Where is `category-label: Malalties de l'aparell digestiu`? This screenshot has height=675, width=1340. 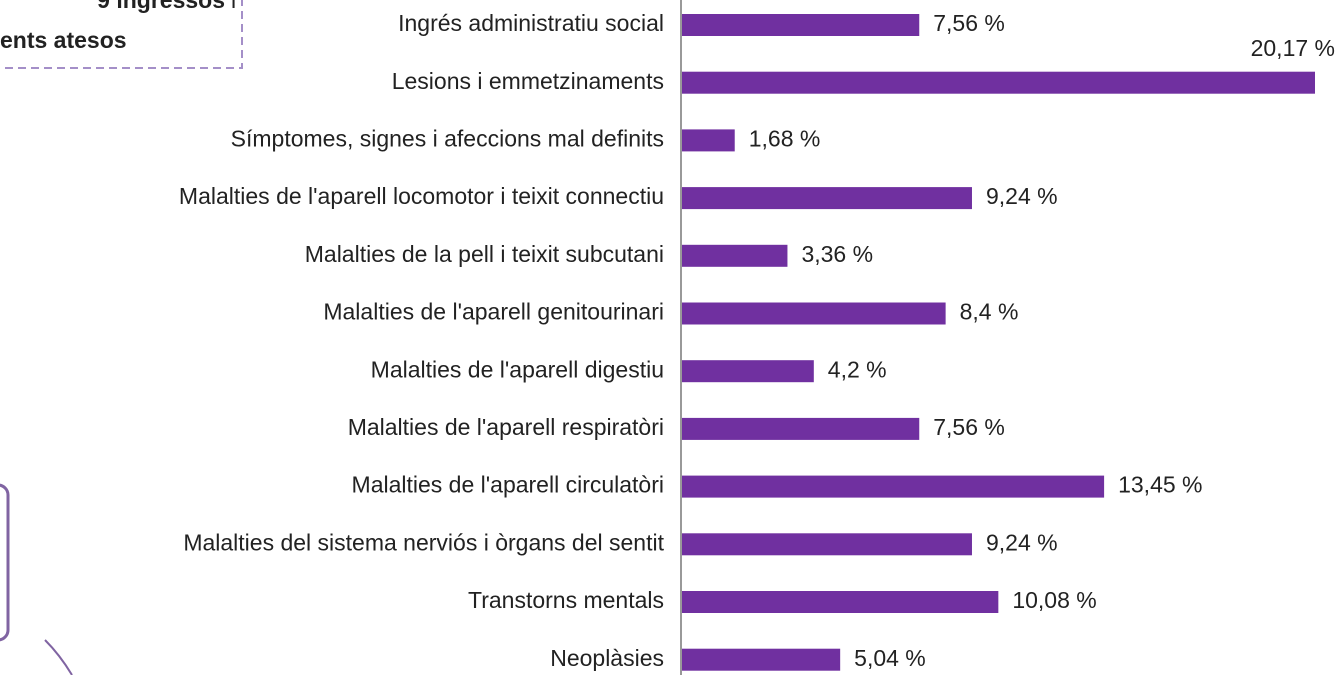 category-label: Malalties de l'aparell digestiu is located at coordinates (517, 369).